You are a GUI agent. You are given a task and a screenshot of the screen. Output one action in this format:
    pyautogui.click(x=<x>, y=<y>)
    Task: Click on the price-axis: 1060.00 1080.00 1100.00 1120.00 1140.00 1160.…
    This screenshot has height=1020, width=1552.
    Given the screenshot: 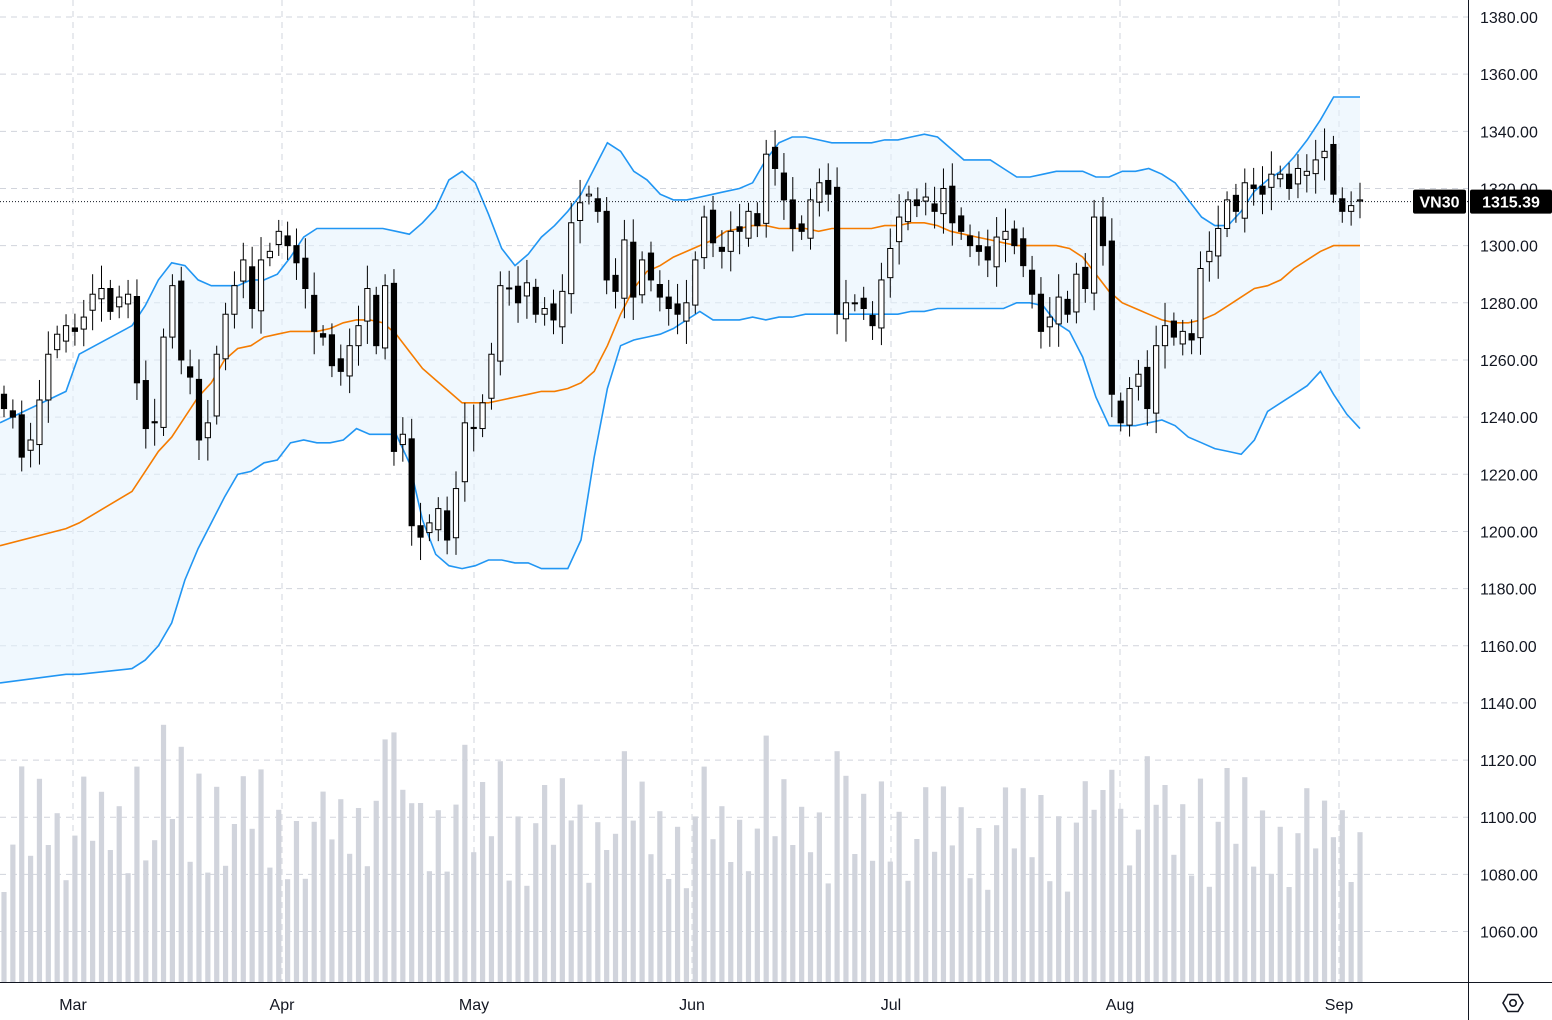 What is the action you would take?
    pyautogui.click(x=1509, y=476)
    